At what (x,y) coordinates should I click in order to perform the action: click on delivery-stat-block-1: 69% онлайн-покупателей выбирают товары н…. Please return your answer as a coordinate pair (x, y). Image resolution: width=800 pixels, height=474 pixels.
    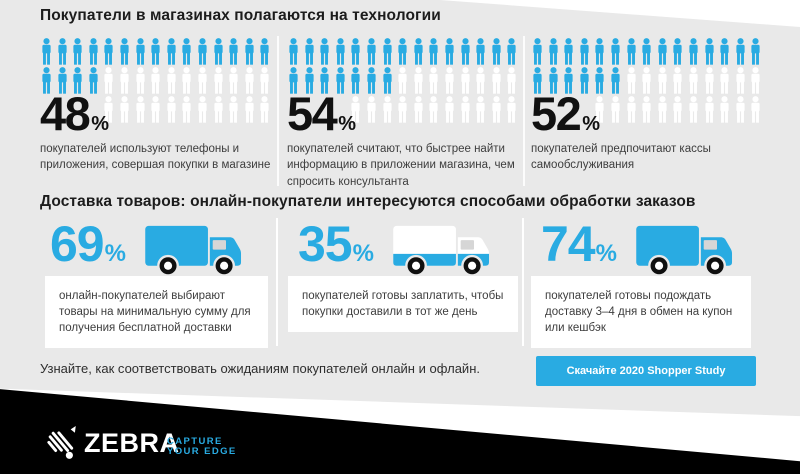
    Looking at the image, I should click on (159, 285).